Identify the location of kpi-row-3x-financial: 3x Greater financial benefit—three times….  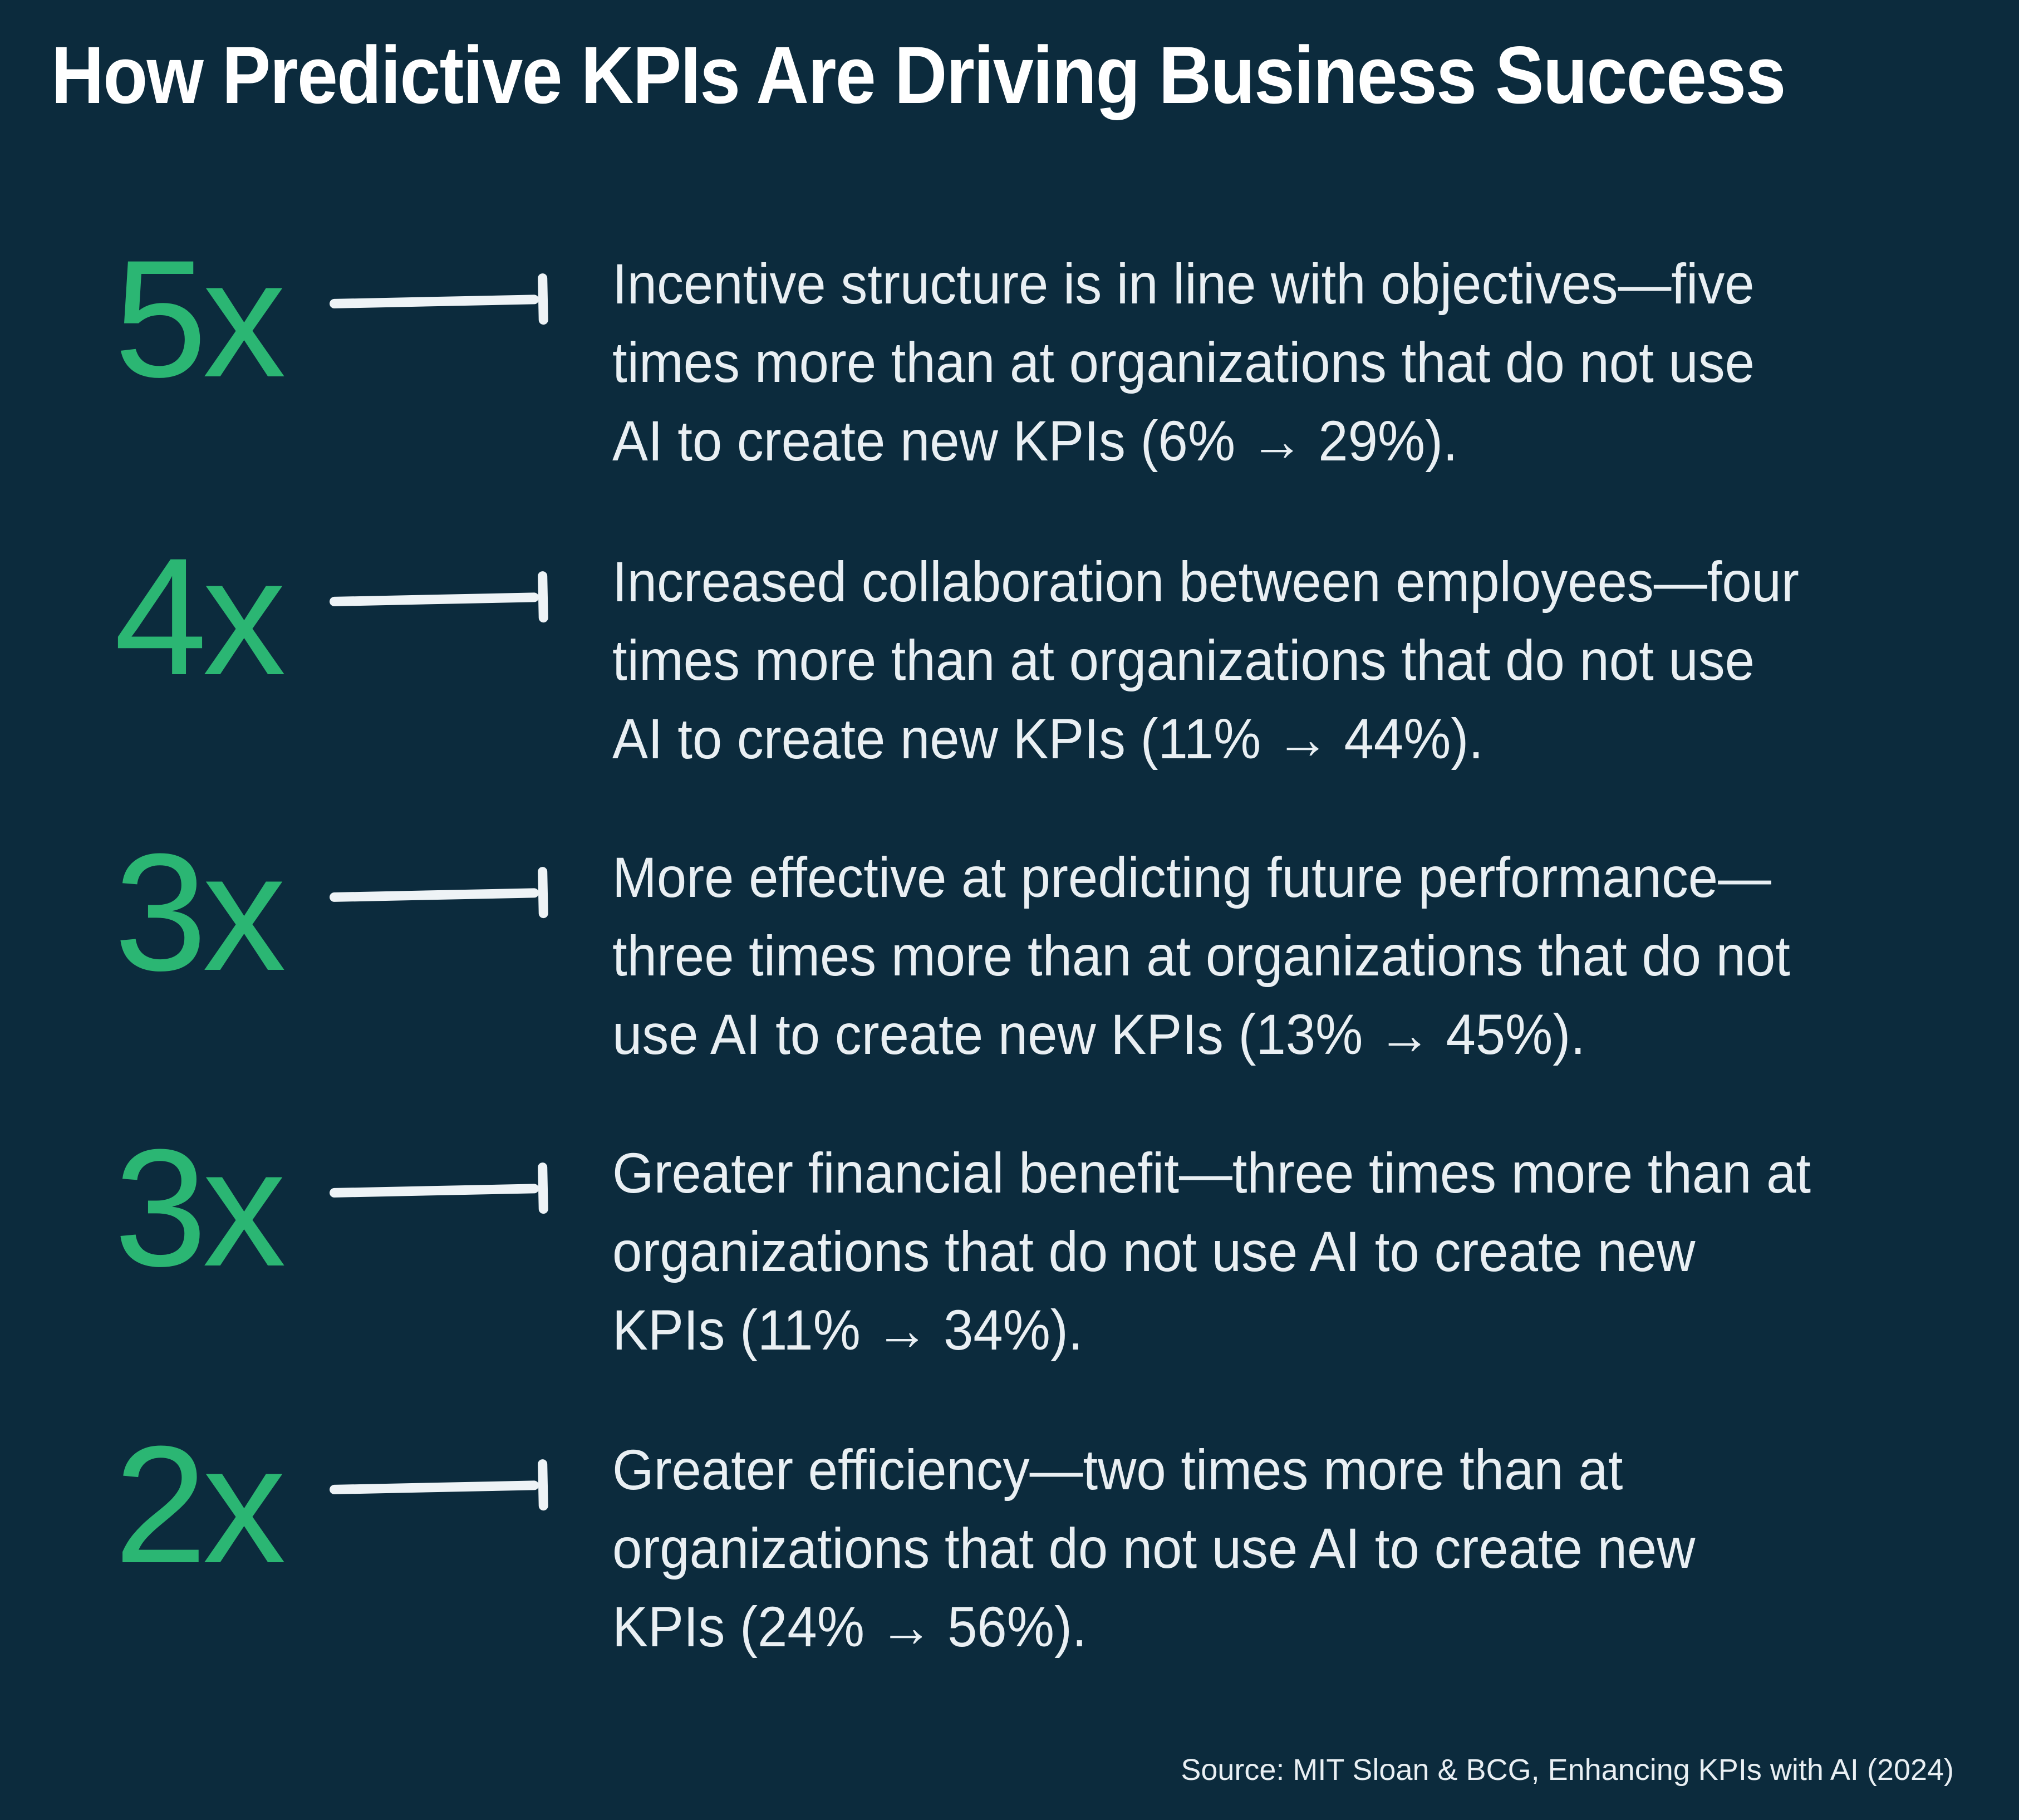
(1010, 1260).